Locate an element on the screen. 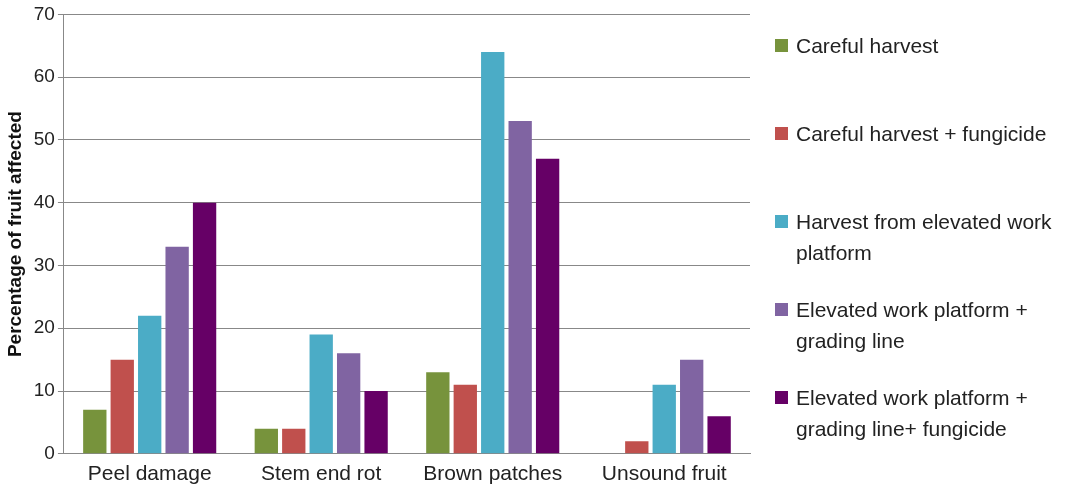 Image resolution: width=1088 pixels, height=495 pixels. y-tick-label: 60 is located at coordinates (44, 76).